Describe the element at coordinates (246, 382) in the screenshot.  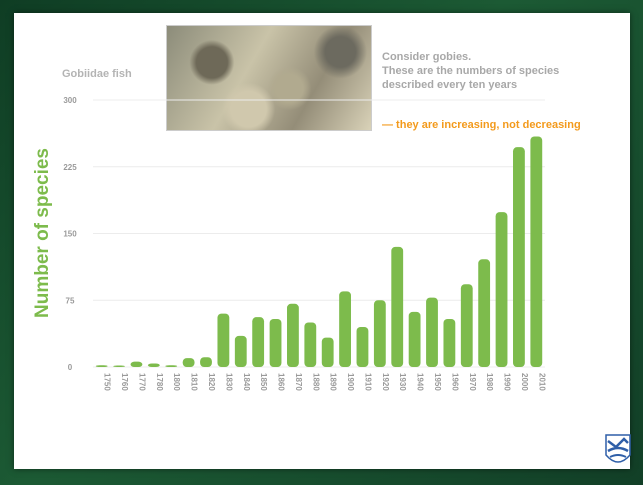
I see `x-tick-label: 1840` at that location.